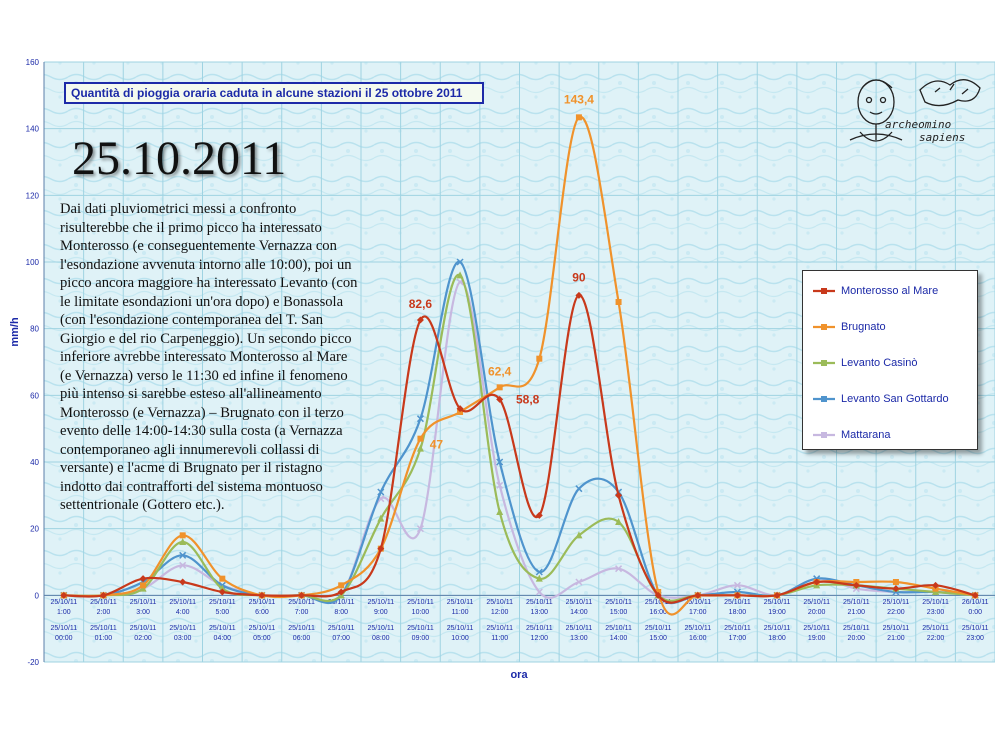  What do you see at coordinates (890, 291) in the screenshot?
I see `legend-label: Monterosso al Mare` at bounding box center [890, 291].